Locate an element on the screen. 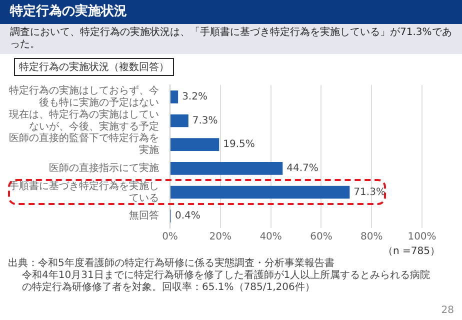 The height and width of the screenshot is (320, 462). text: 28 is located at coordinates (447, 310).